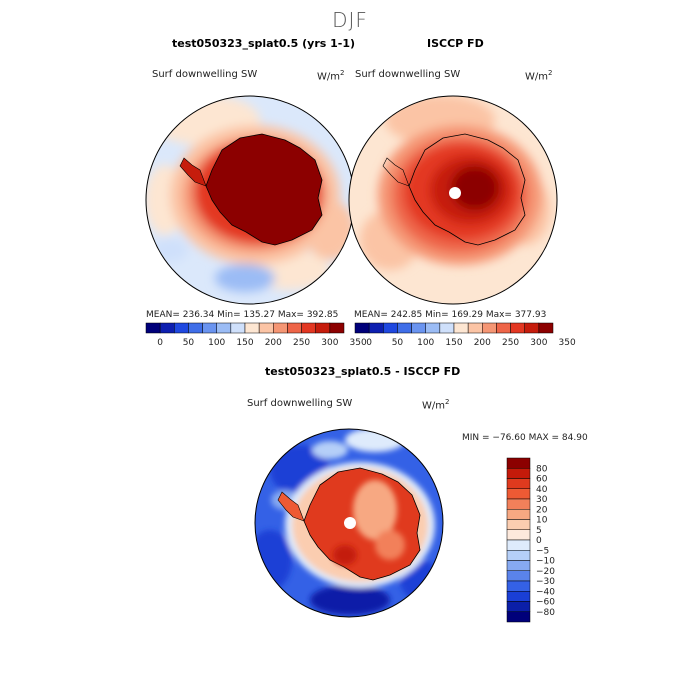 The image size is (700, 700). I want to click on colorbar-tick-label: −30, so click(545, 582).